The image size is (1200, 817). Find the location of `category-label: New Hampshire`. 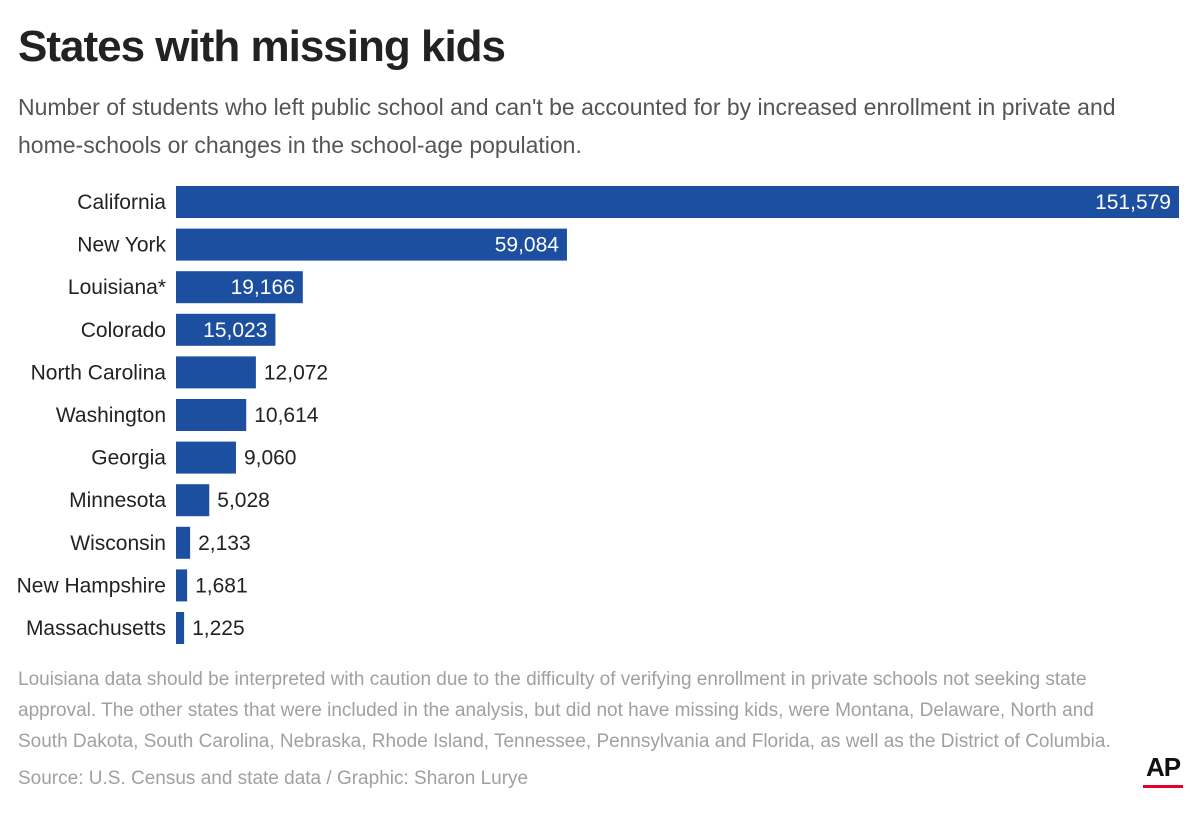

category-label: New Hampshire is located at coordinates (91, 585).